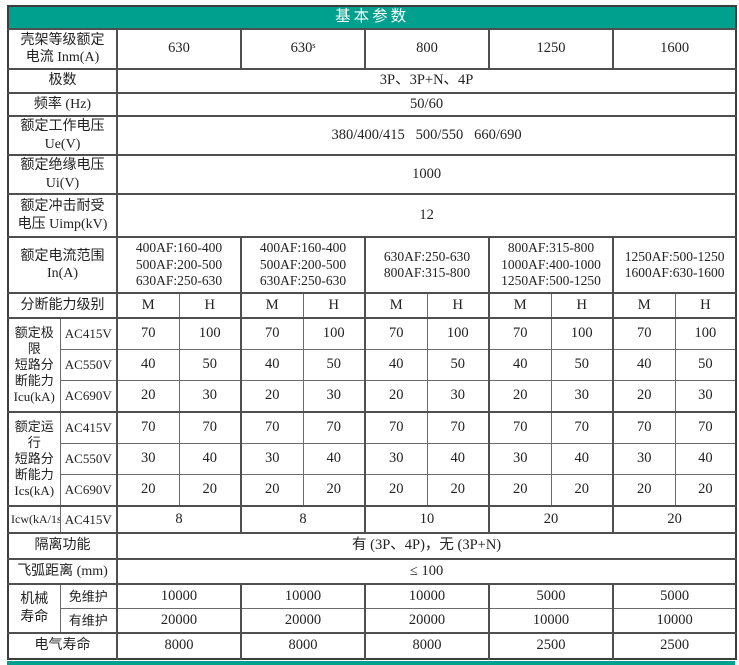 This screenshot has width=739, height=665. Describe the element at coordinates (62, 305) in the screenshot. I see `row-label-breaking-class: 分断能力级别` at that location.